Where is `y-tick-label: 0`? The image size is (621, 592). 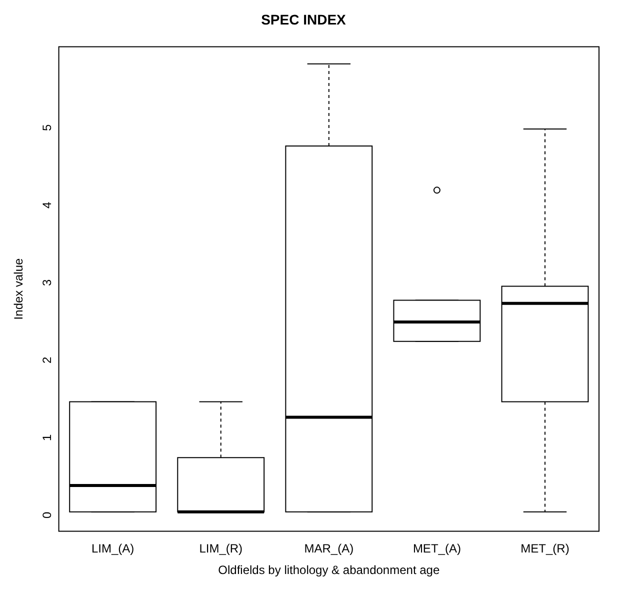 y-tick-label: 0 is located at coordinates (47, 515).